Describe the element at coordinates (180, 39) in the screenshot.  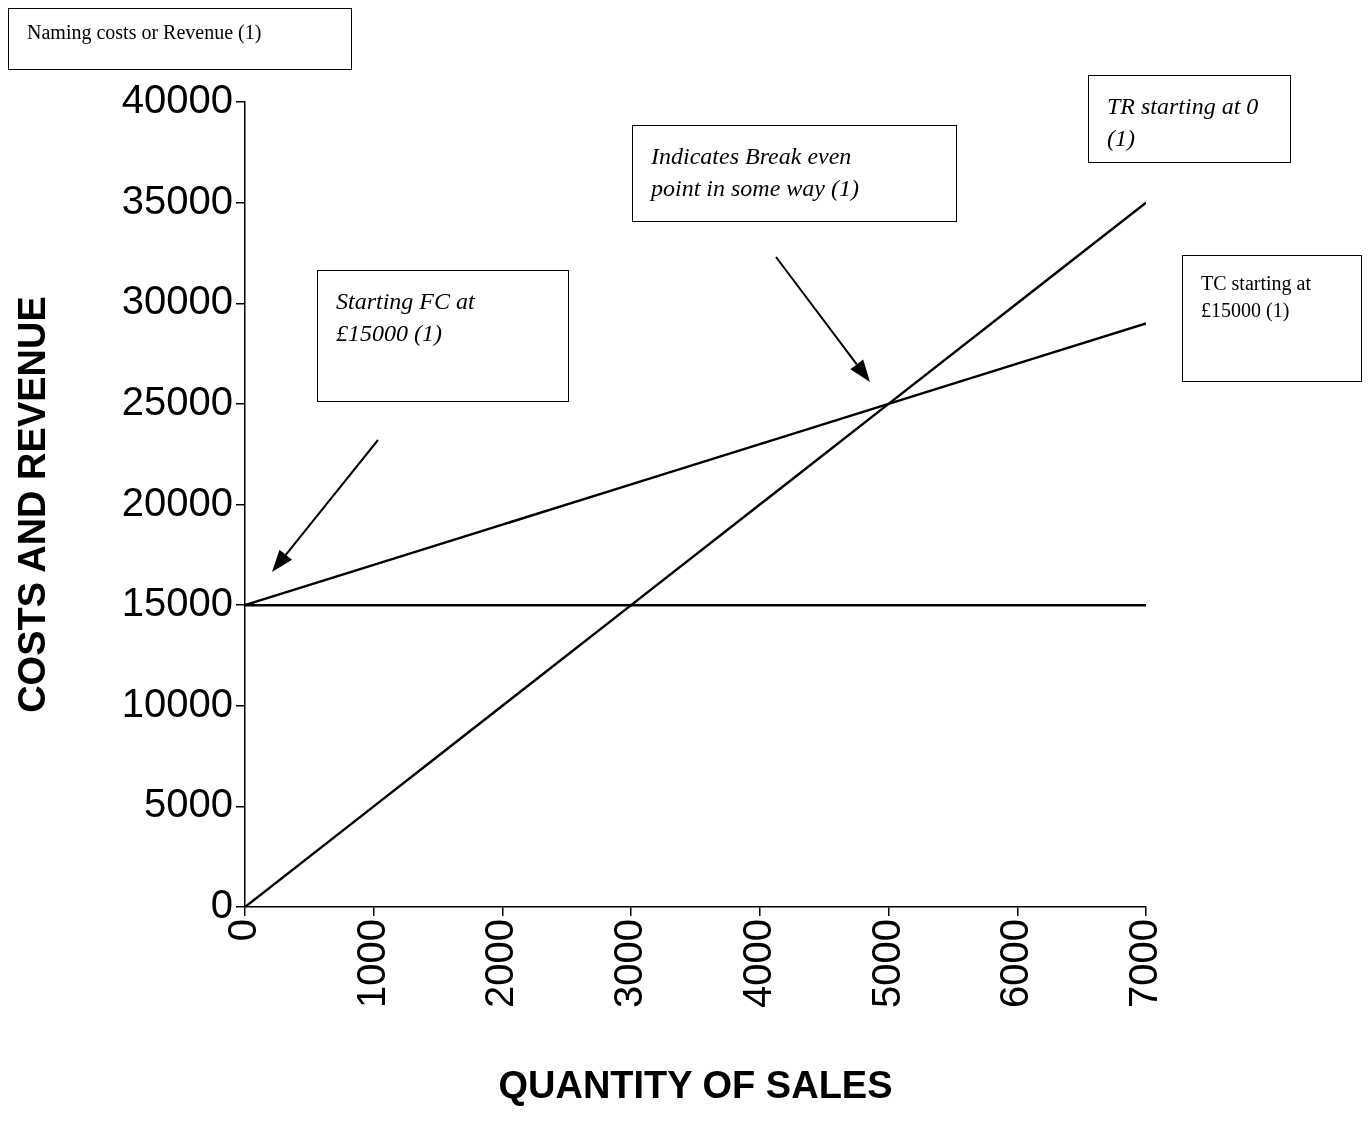
I see `text: Naming costs or Revenue (1)` at that location.